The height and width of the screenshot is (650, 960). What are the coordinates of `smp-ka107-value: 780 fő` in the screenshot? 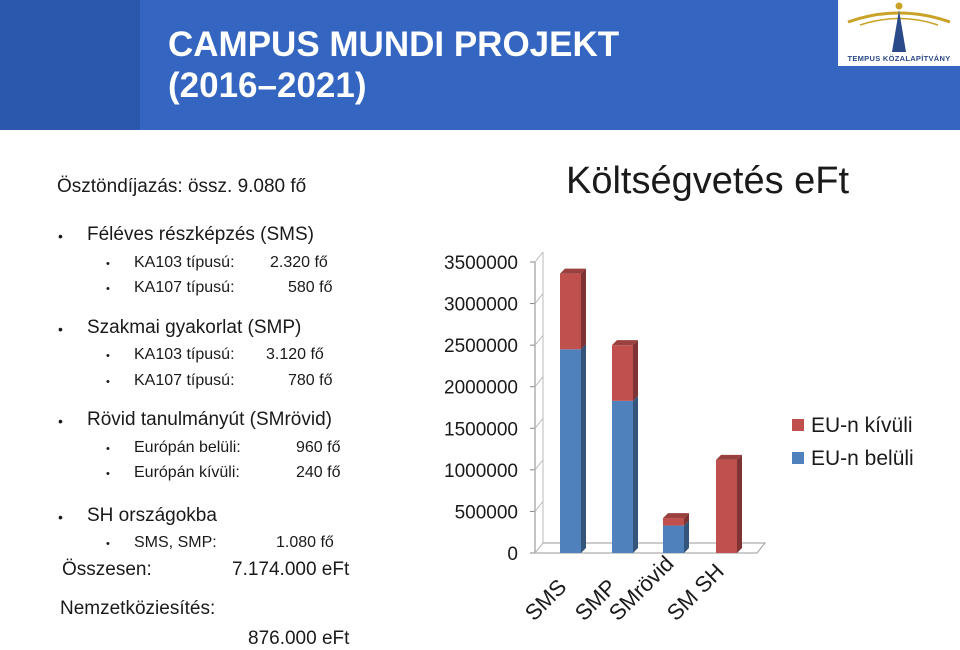 It's located at (310, 380).